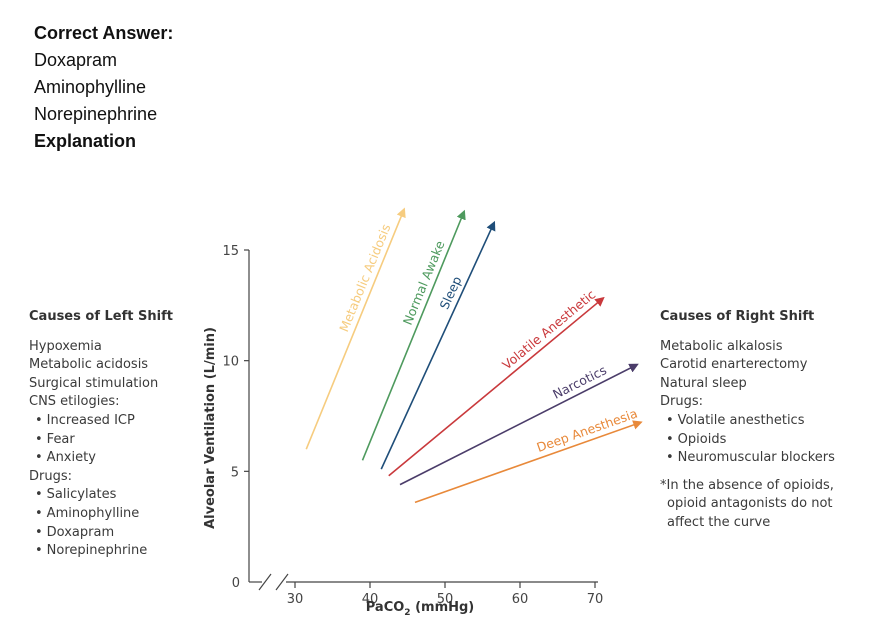  What do you see at coordinates (94, 383) in the screenshot?
I see `left-shift-item: Surgical stimulation` at bounding box center [94, 383].